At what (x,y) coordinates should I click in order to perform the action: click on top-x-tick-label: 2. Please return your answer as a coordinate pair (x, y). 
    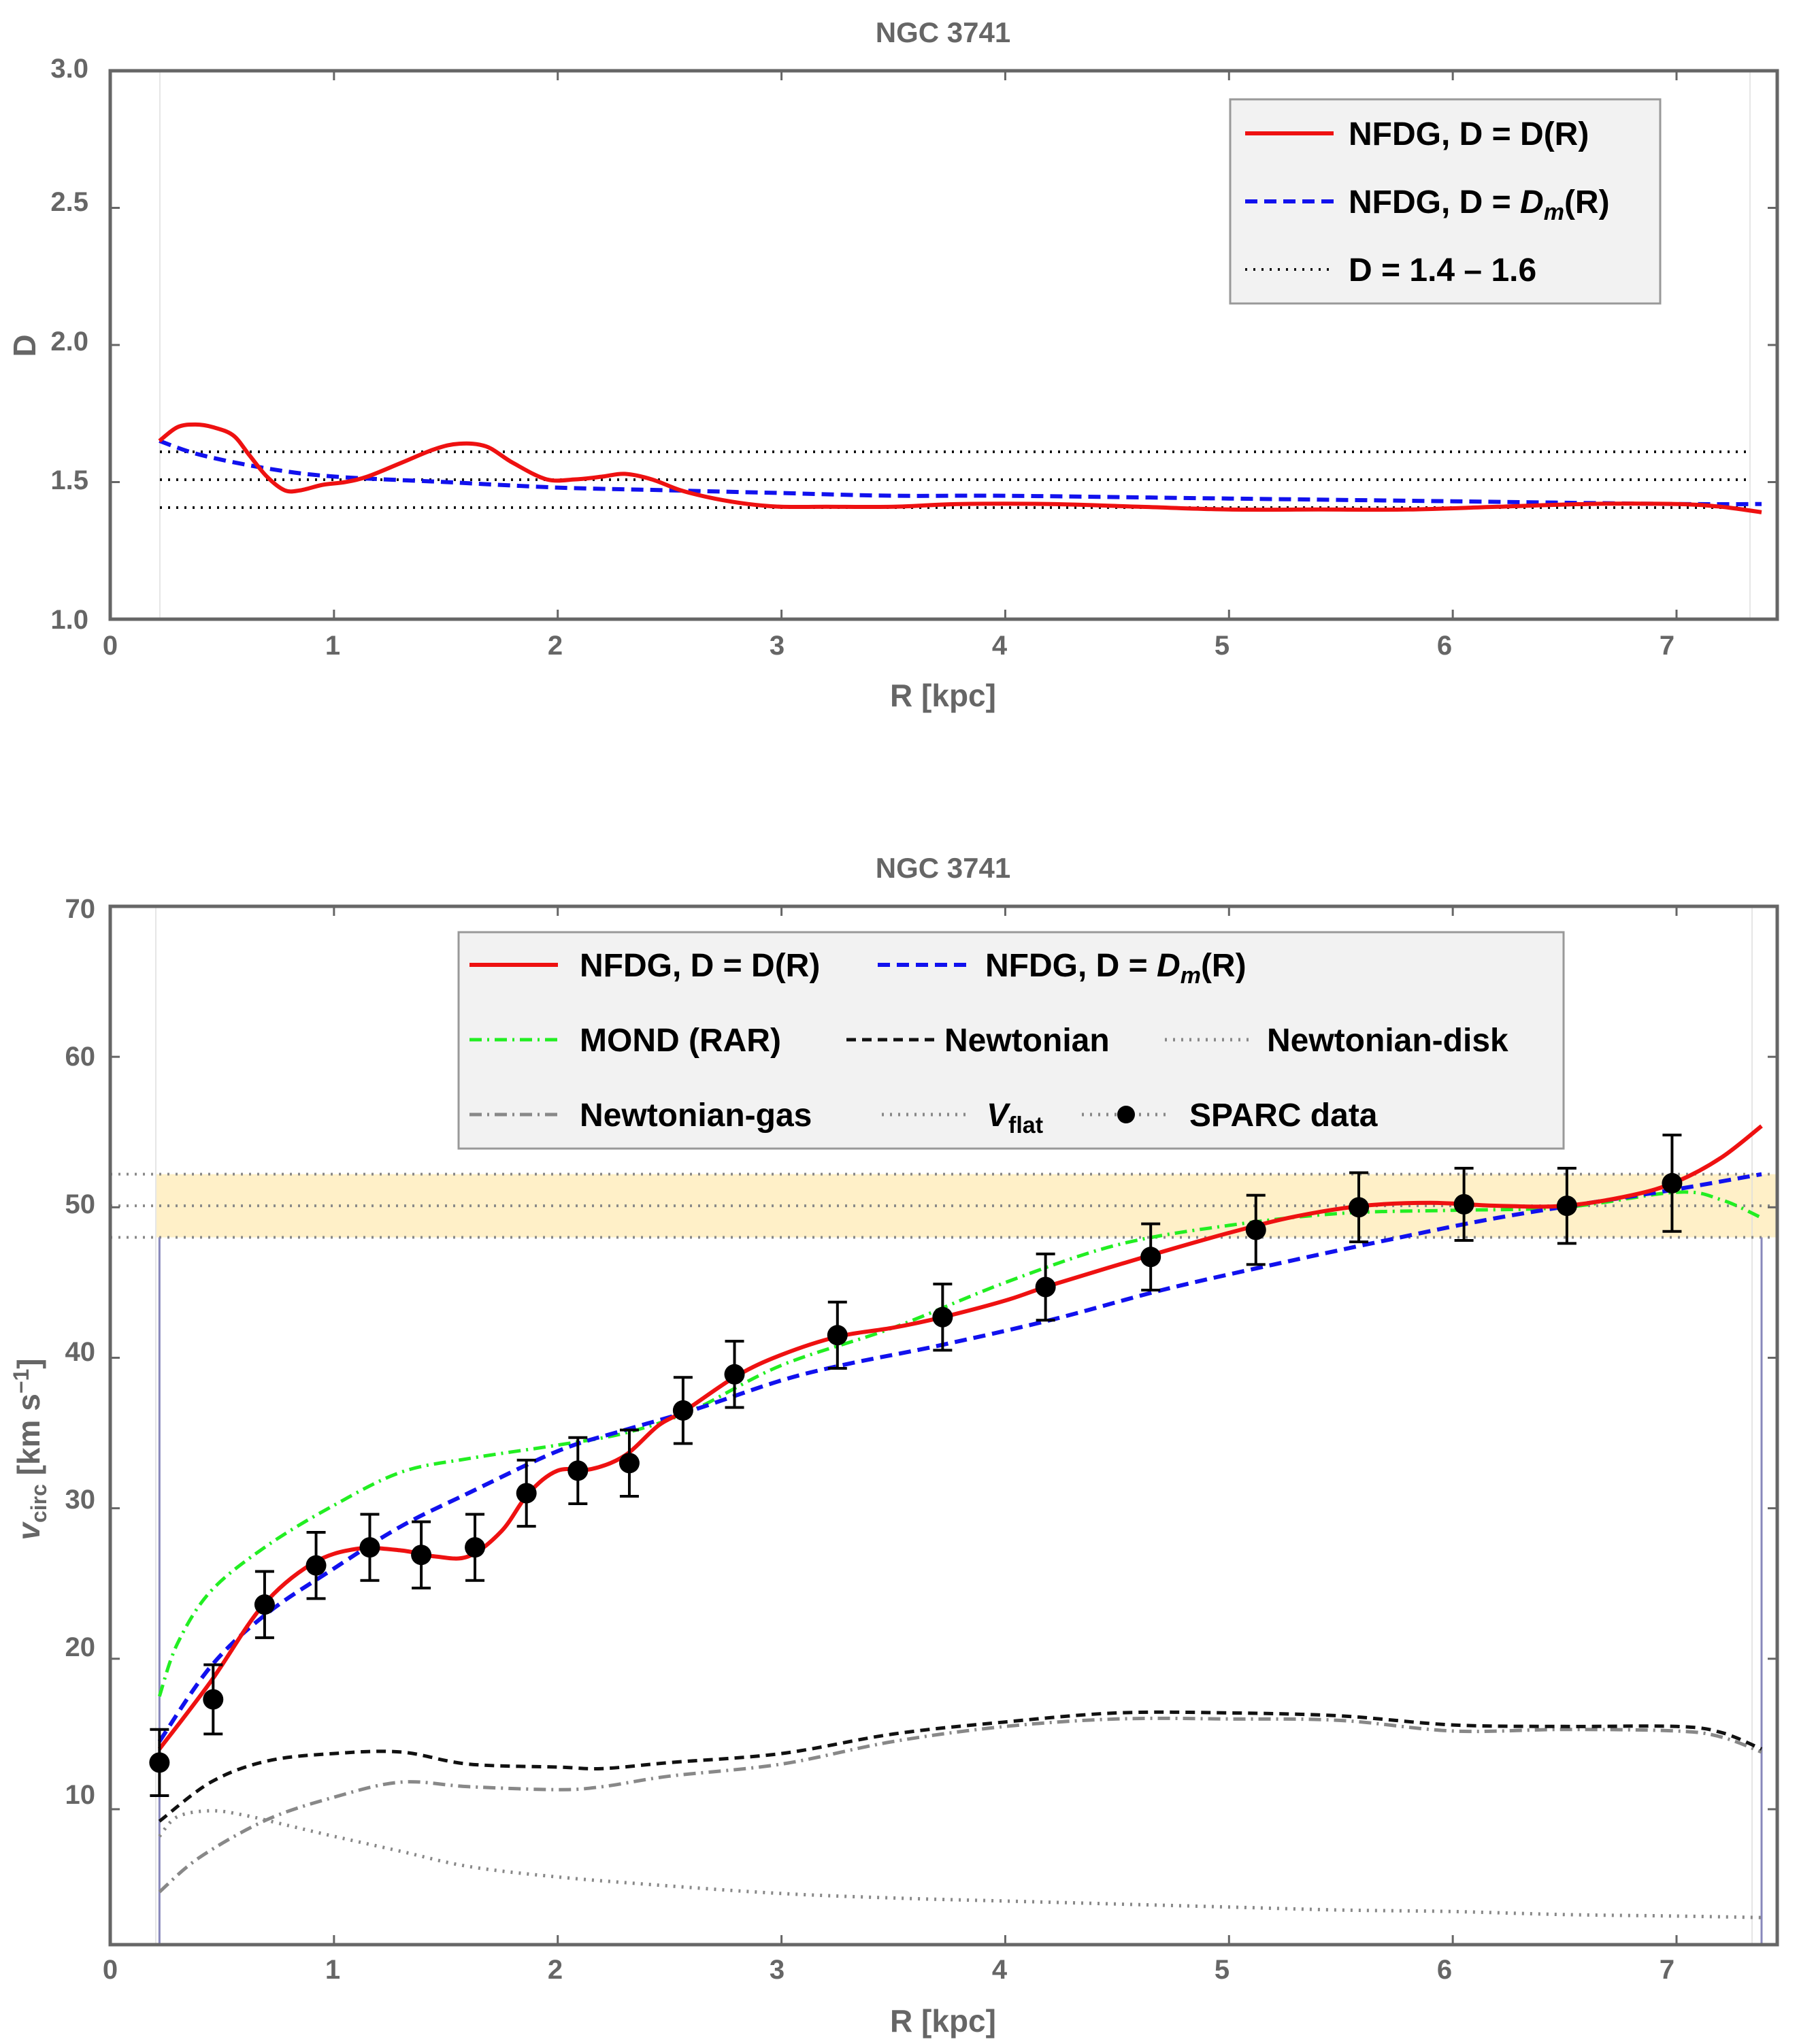
    Looking at the image, I should click on (555, 646).